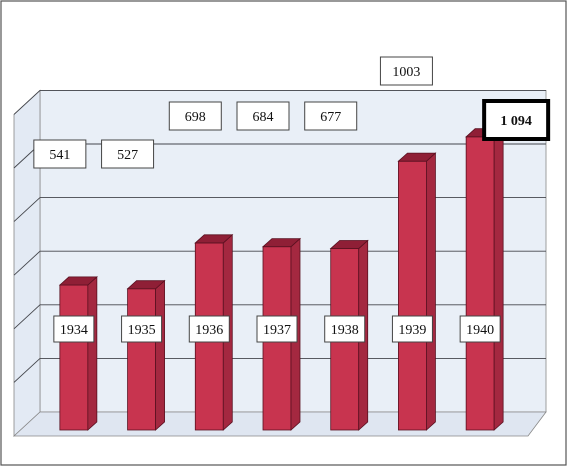 This screenshot has width=567, height=471. I want to click on category-label: 1937, so click(277, 329).